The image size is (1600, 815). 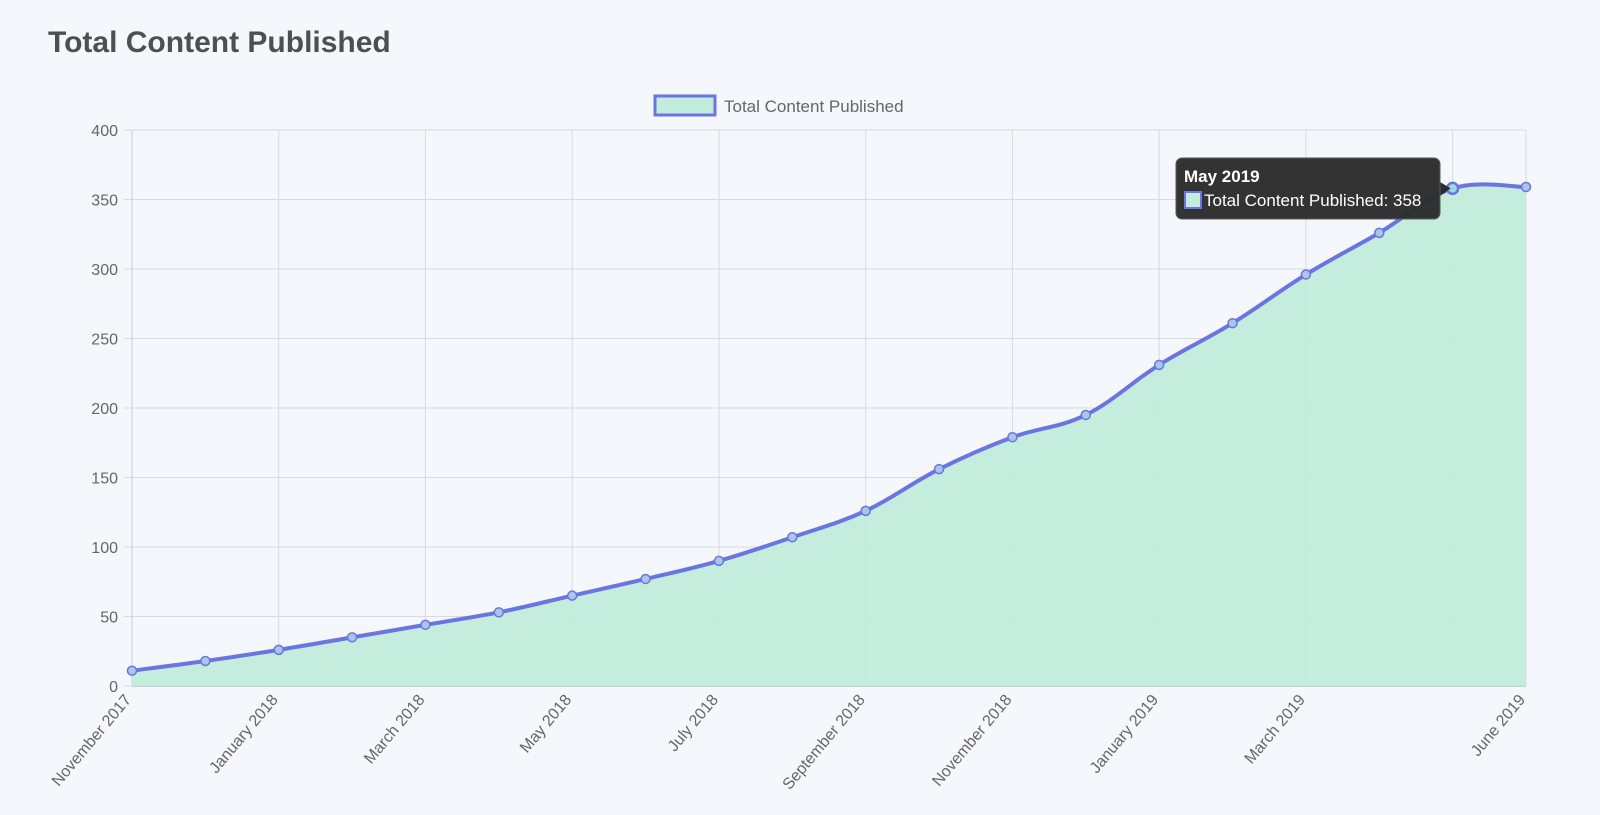 I want to click on y-tick-label: 400, so click(x=104, y=131).